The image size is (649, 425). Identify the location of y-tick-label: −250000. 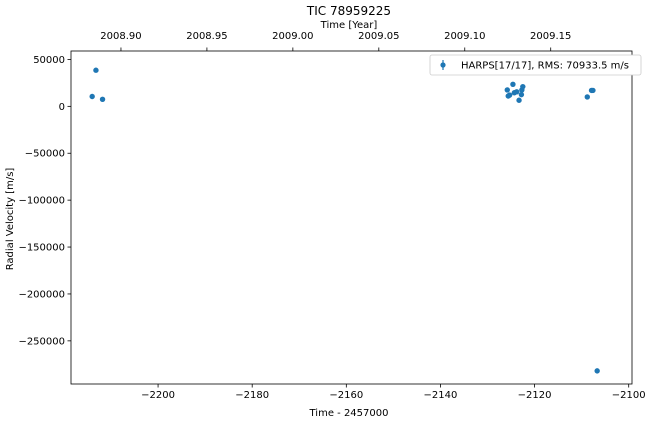
(41, 341).